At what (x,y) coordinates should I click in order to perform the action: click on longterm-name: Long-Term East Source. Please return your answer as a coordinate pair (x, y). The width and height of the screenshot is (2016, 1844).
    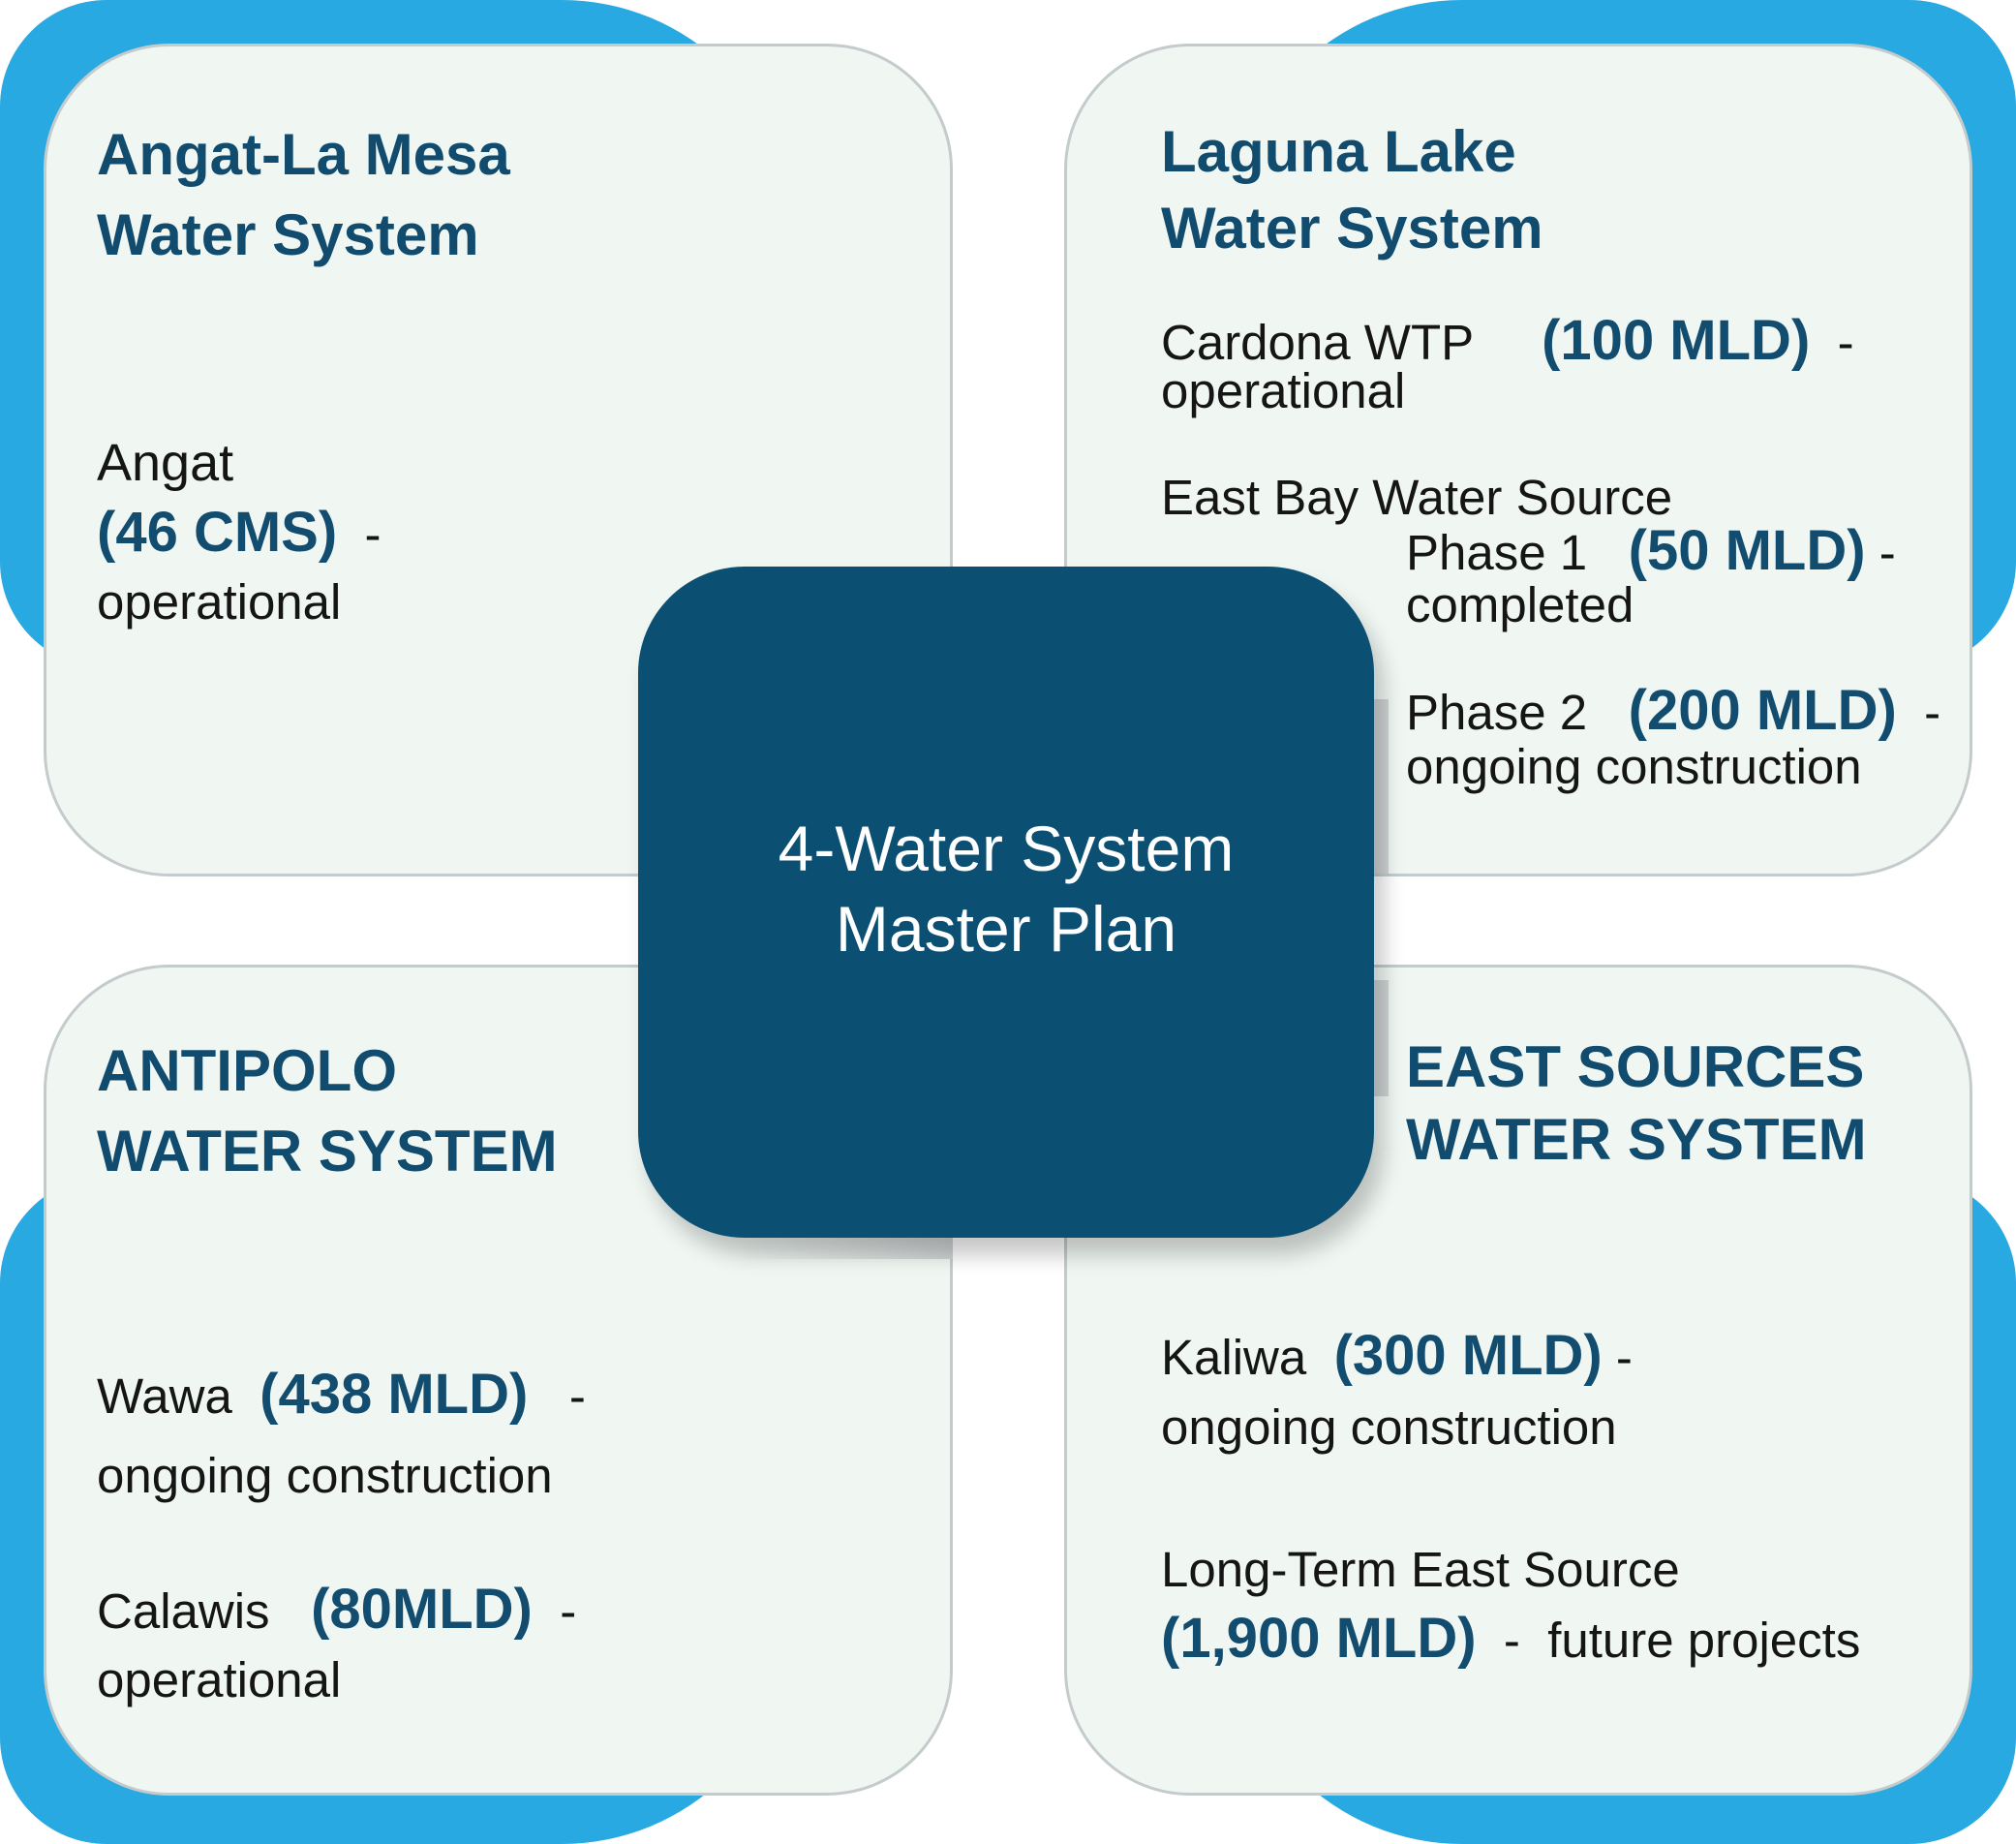
    Looking at the image, I should click on (1421, 1569).